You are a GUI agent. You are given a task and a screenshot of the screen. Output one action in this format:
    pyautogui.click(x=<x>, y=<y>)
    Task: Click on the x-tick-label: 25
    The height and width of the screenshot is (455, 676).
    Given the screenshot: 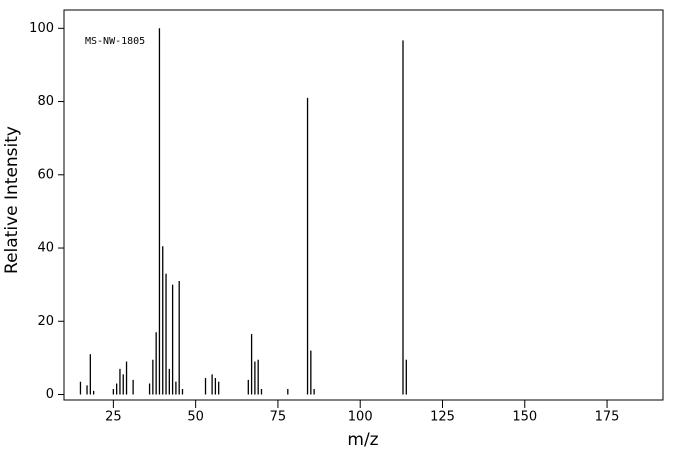 What is the action you would take?
    pyautogui.click(x=113, y=417)
    